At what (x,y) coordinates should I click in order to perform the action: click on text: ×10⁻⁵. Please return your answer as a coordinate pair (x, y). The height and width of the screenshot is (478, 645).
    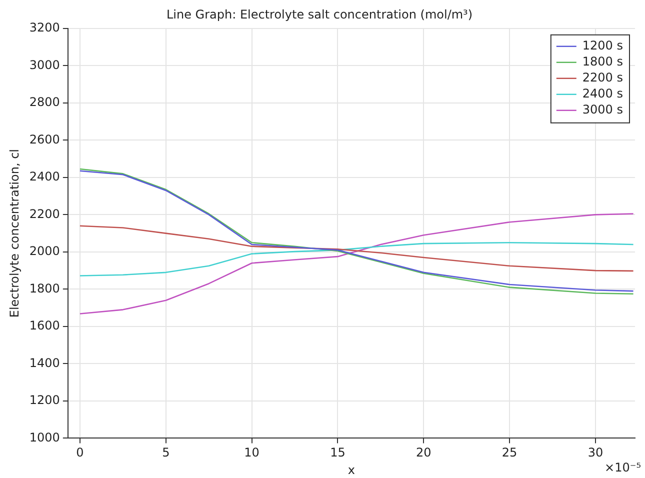
    Looking at the image, I should click on (623, 467).